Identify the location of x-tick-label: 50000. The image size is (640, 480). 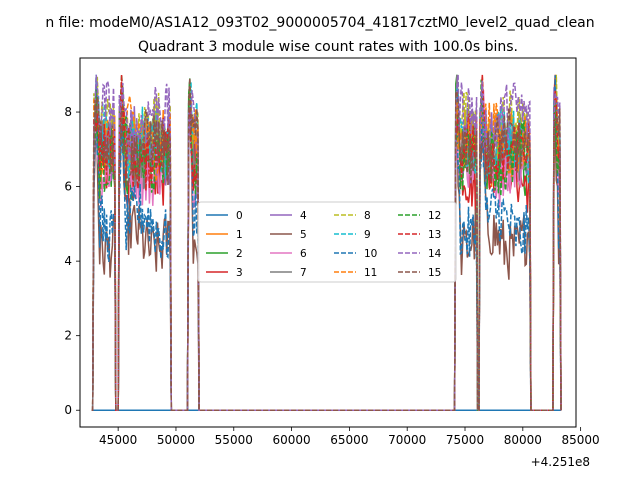
(176, 440).